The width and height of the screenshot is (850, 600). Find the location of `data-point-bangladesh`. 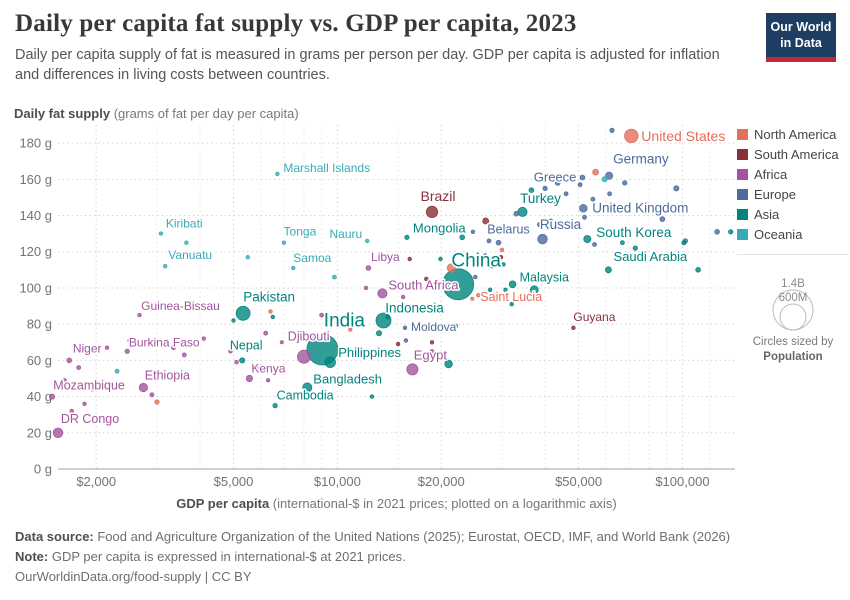

data-point-bangladesh is located at coordinates (307, 387).